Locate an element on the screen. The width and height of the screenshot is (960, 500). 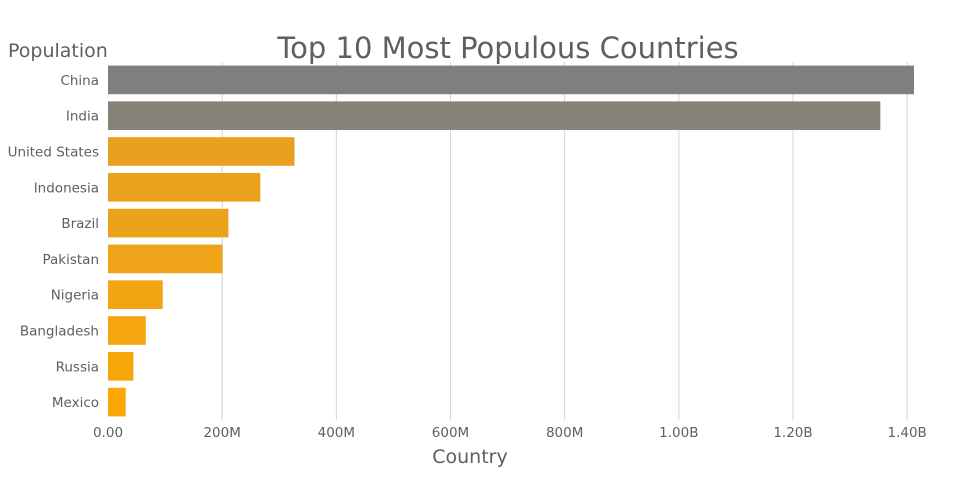
x-tick-label: 1.40B is located at coordinates (907, 433).